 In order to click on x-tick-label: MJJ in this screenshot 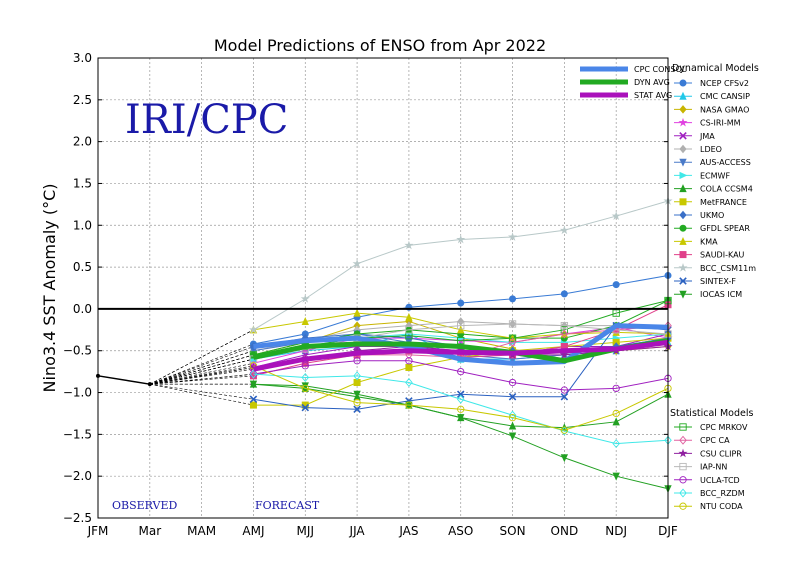, I will do `click(305, 531)`.